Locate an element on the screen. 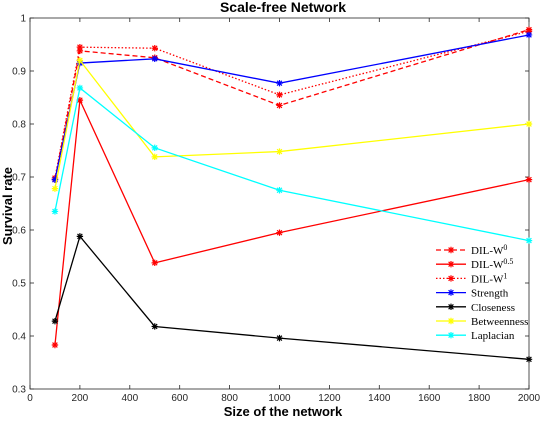 The image size is (550, 427). x-tick-label: 1200 is located at coordinates (329, 398).